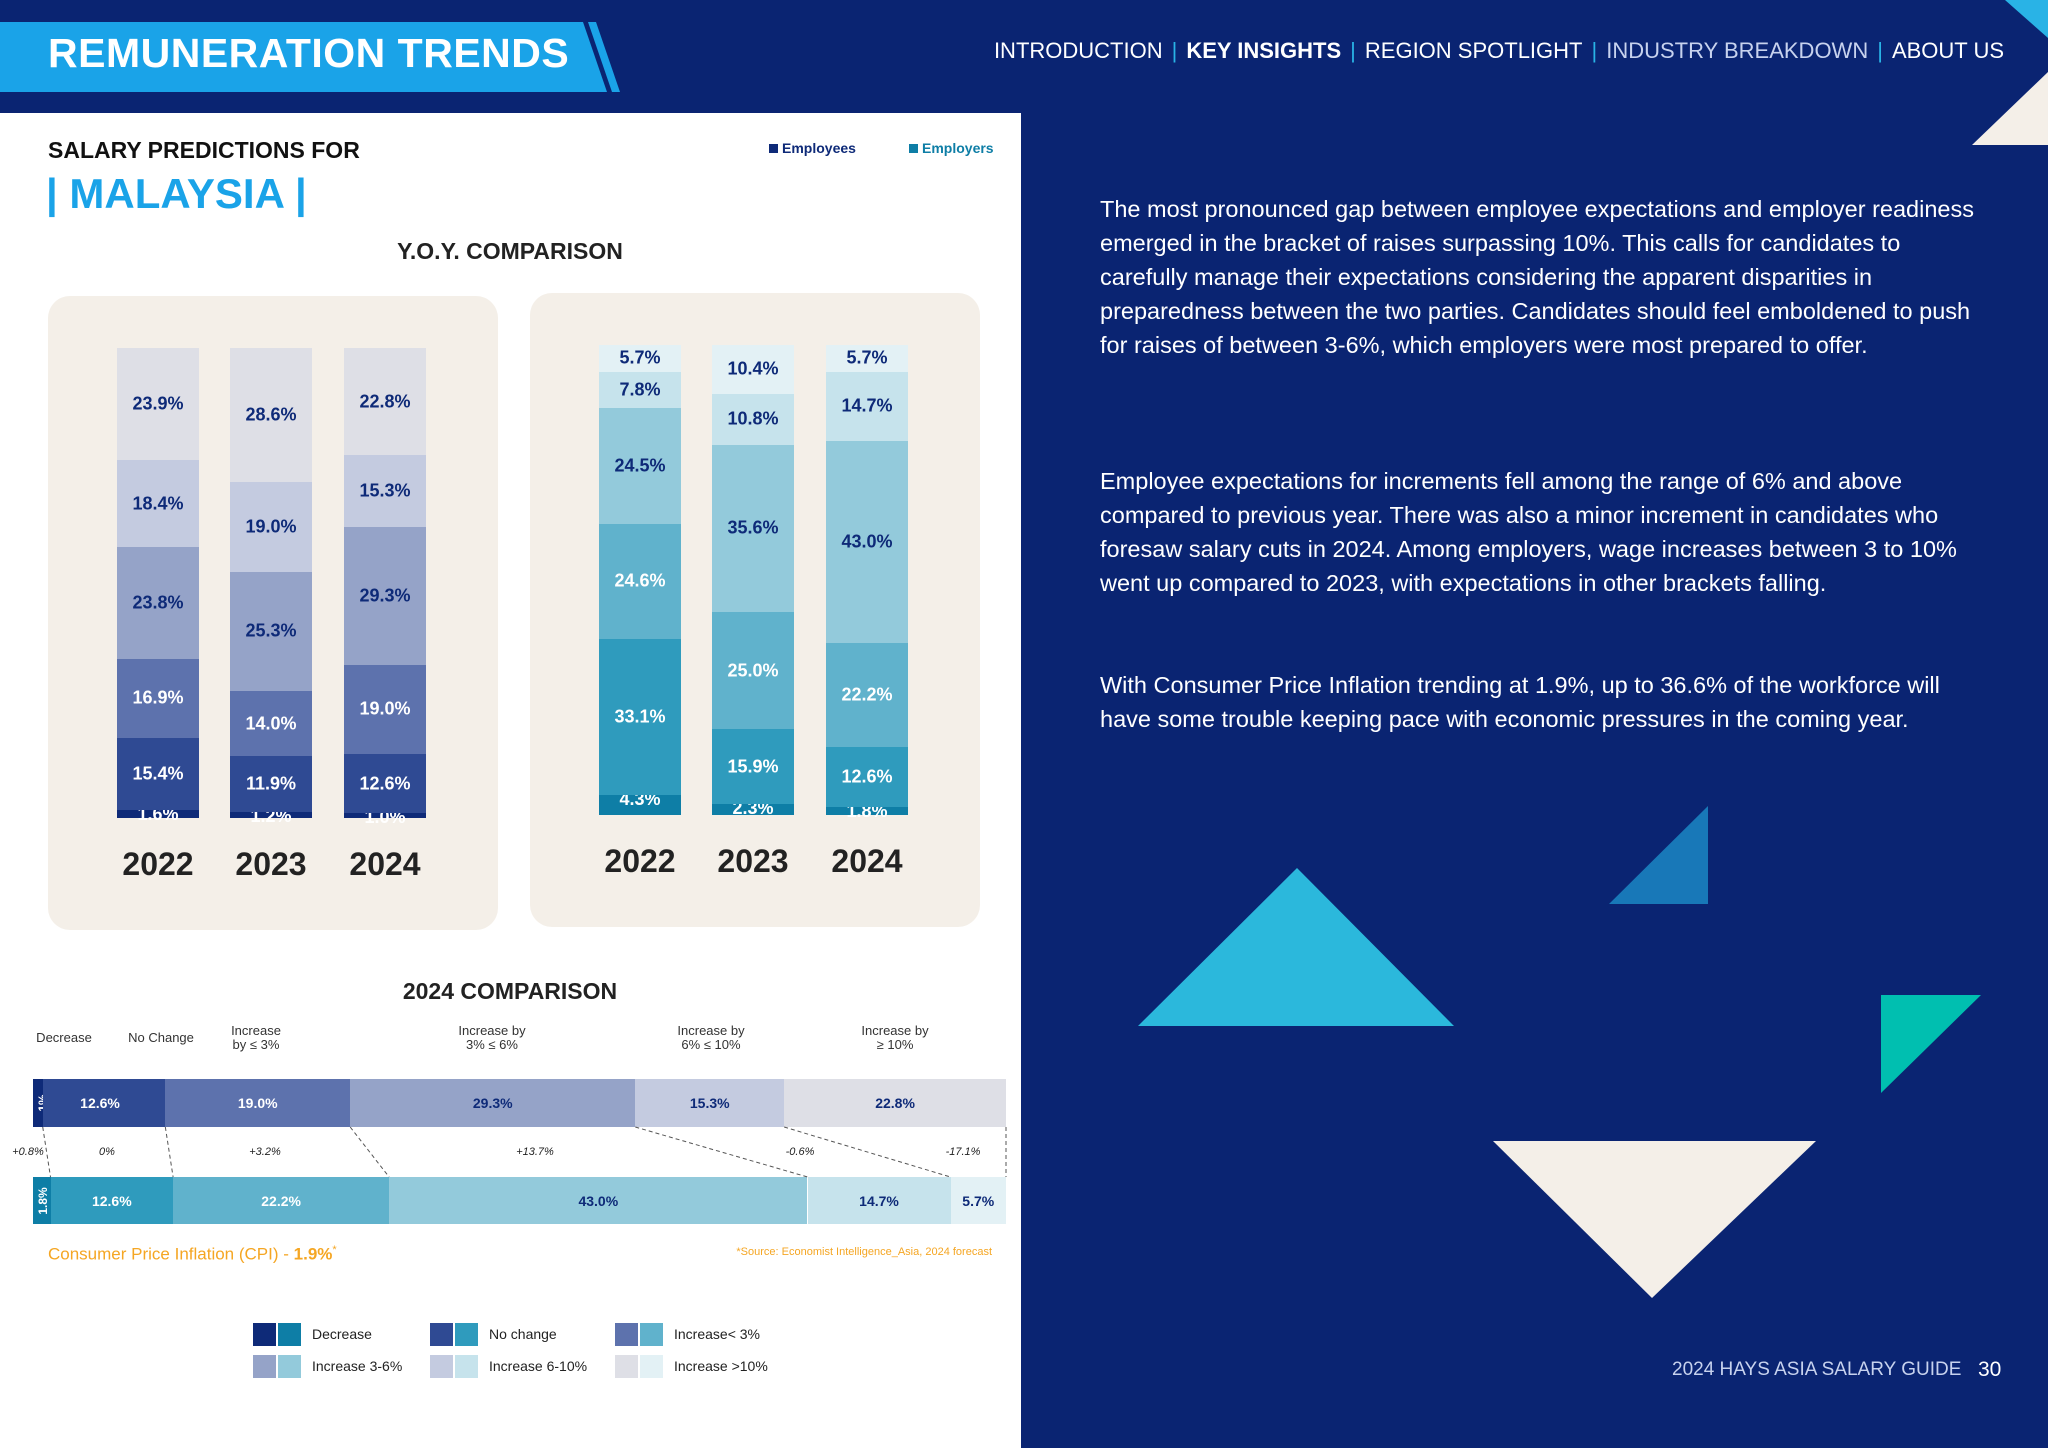  What do you see at coordinates (192, 1254) in the screenshot?
I see `cpi-note: Consumer Price Inflation (CPI) - 1.9%*` at bounding box center [192, 1254].